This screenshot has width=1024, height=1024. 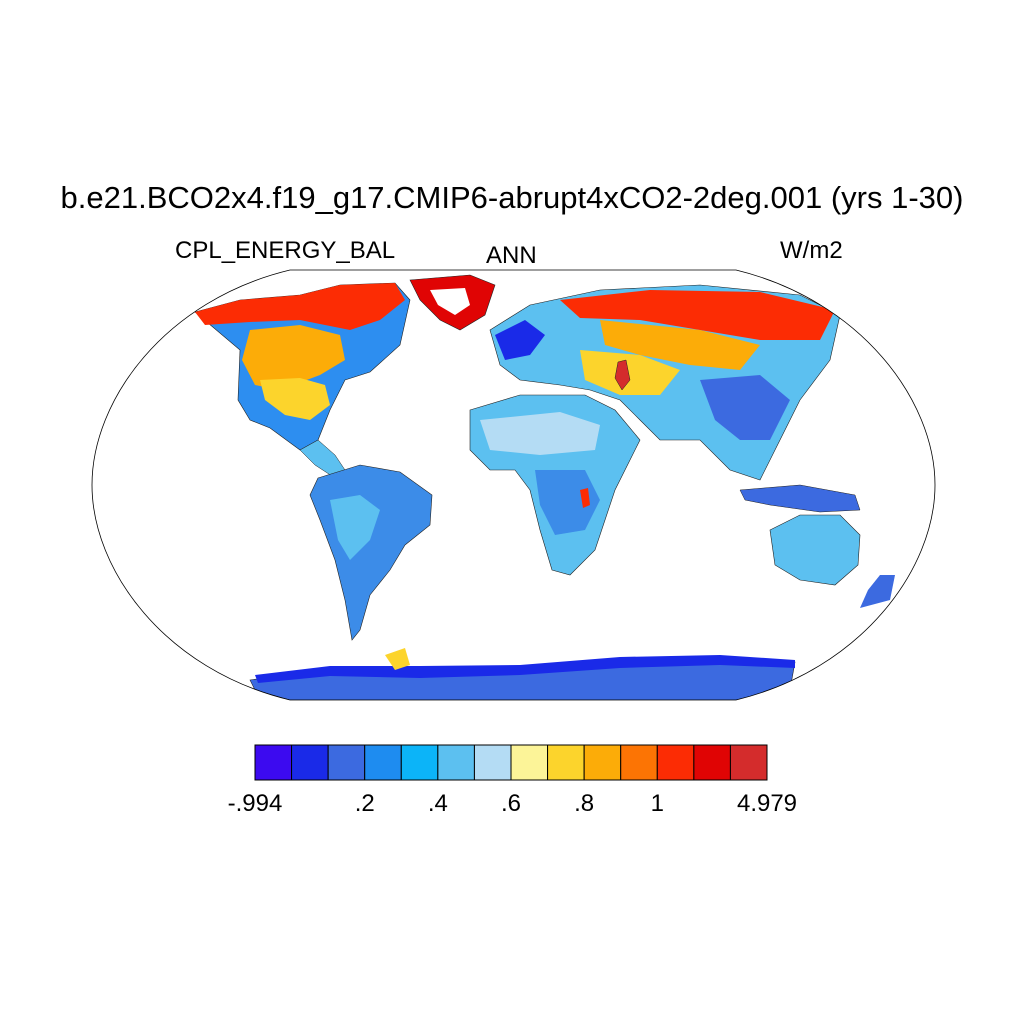 I want to click on central-africa-blue, so click(x=567, y=502).